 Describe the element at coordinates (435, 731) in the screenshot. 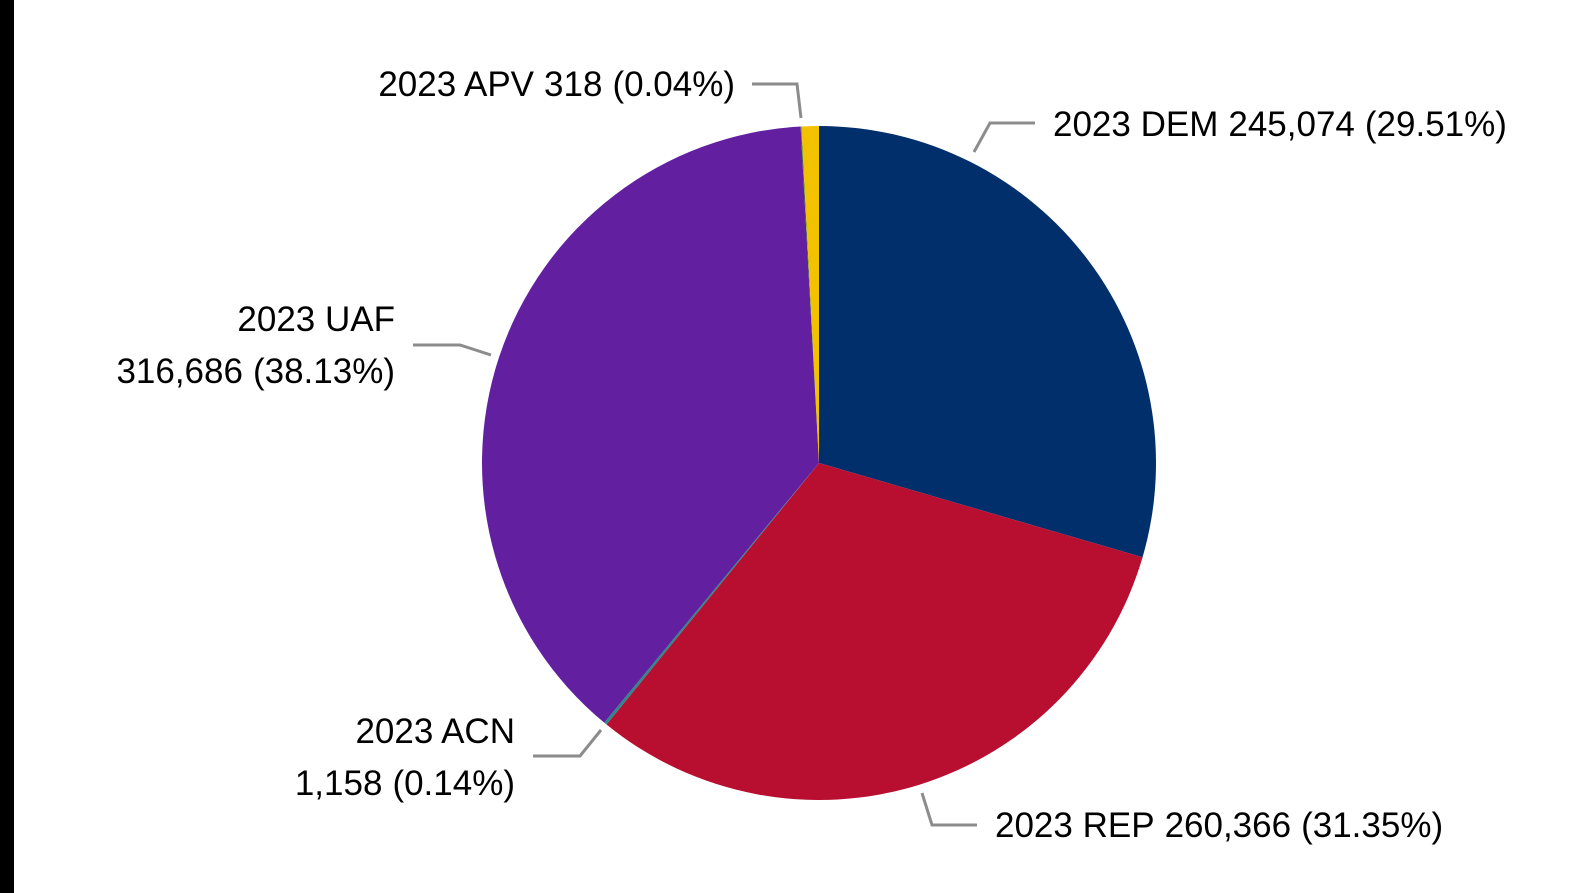

I see `label-part: 2023 ACN` at that location.